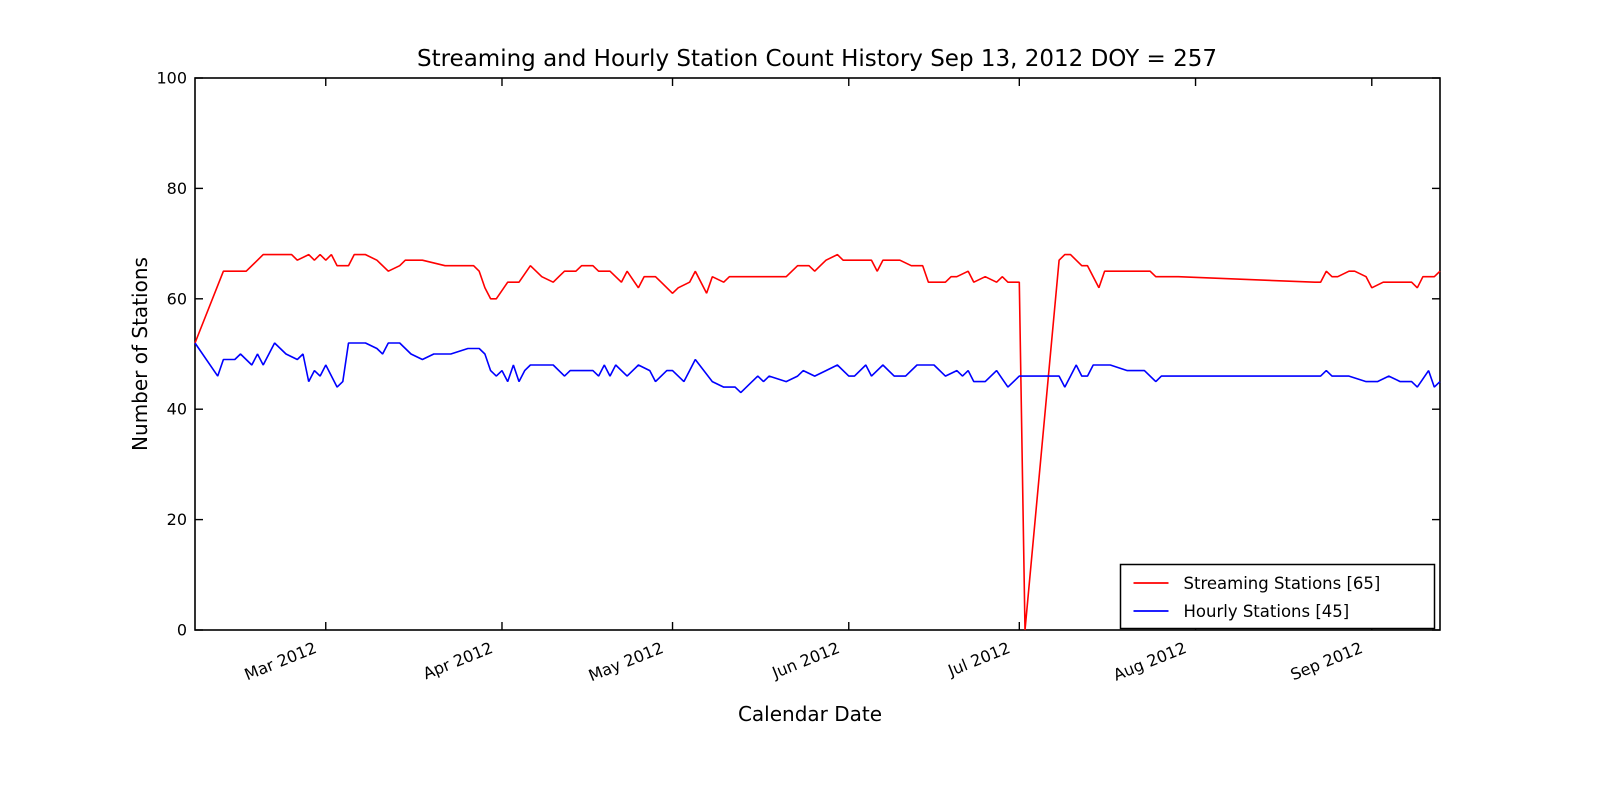  I want to click on x-tick-label: Aug 2012, so click(1149, 661).